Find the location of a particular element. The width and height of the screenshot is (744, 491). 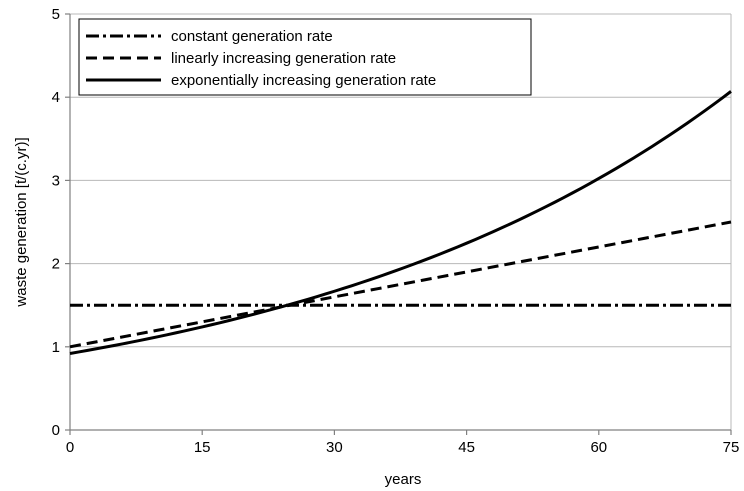

x-tick-label: 45 is located at coordinates (466, 447).